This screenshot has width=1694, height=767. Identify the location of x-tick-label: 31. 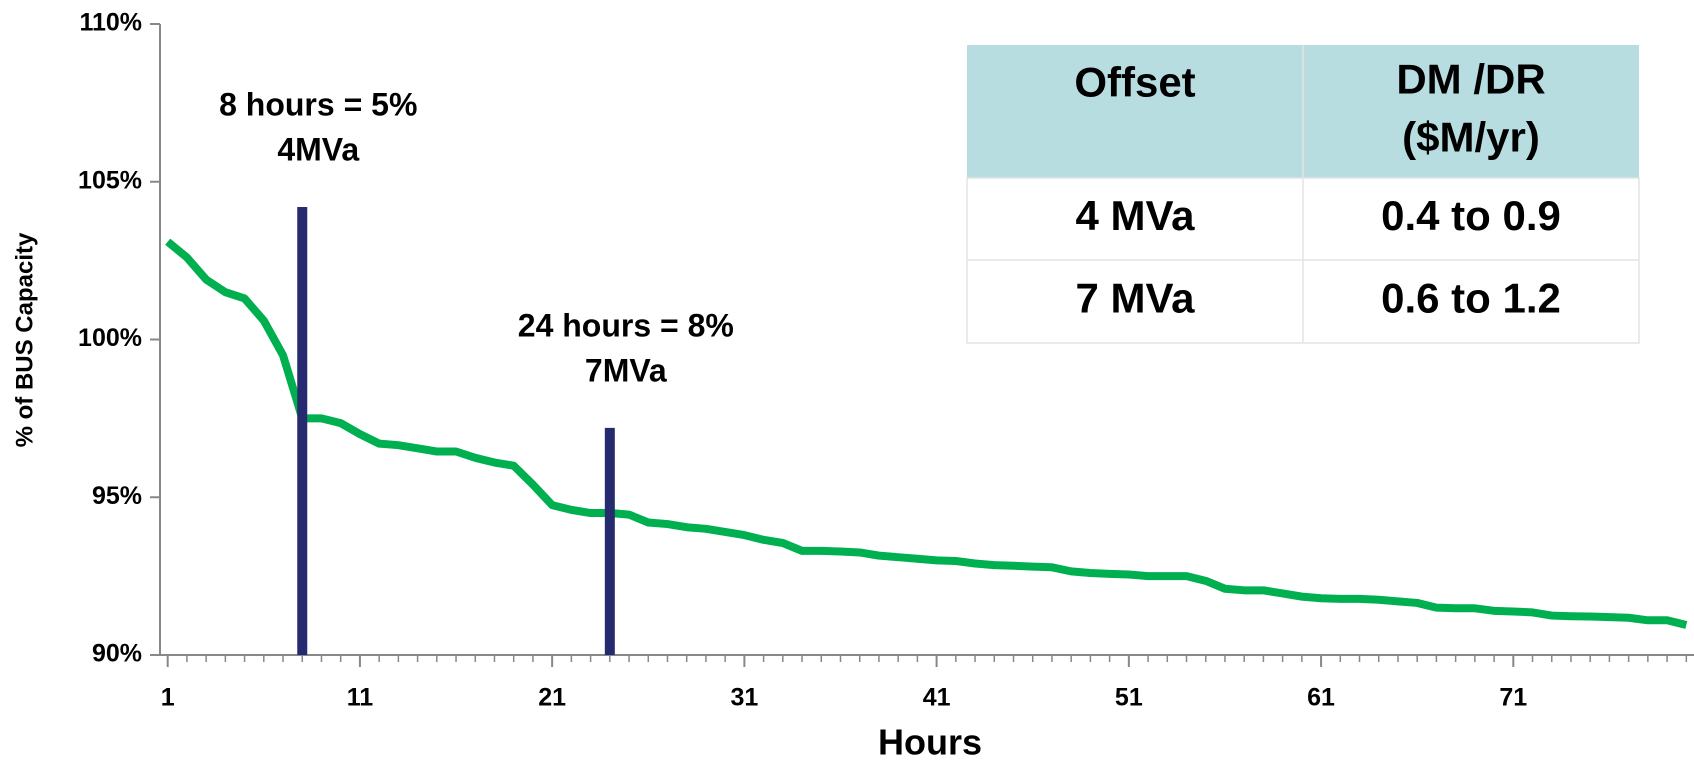
(744, 698).